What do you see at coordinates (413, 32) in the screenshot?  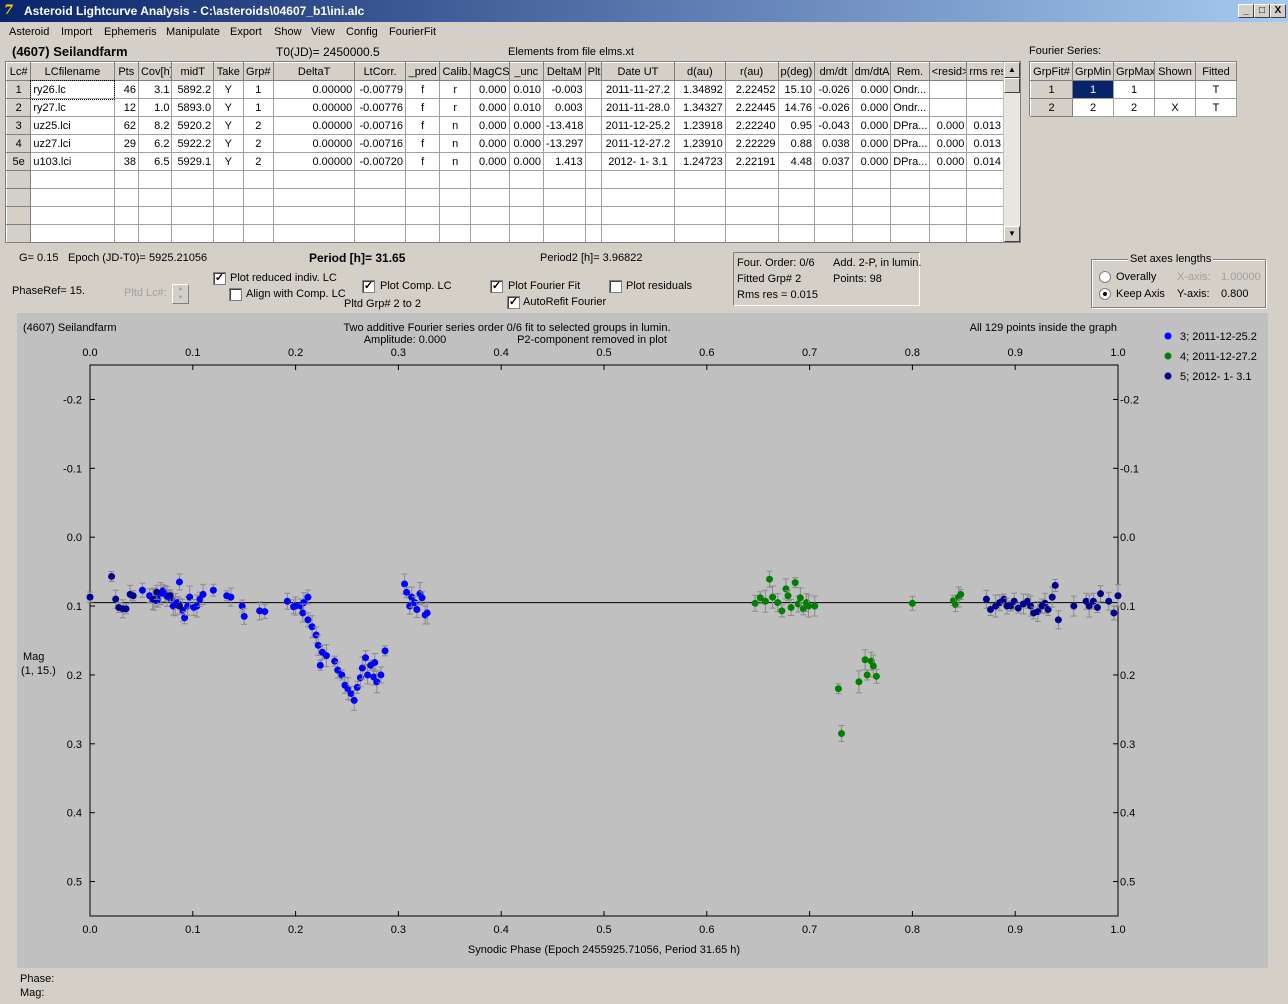 I see `menu-fourierfit: FourierFit` at bounding box center [413, 32].